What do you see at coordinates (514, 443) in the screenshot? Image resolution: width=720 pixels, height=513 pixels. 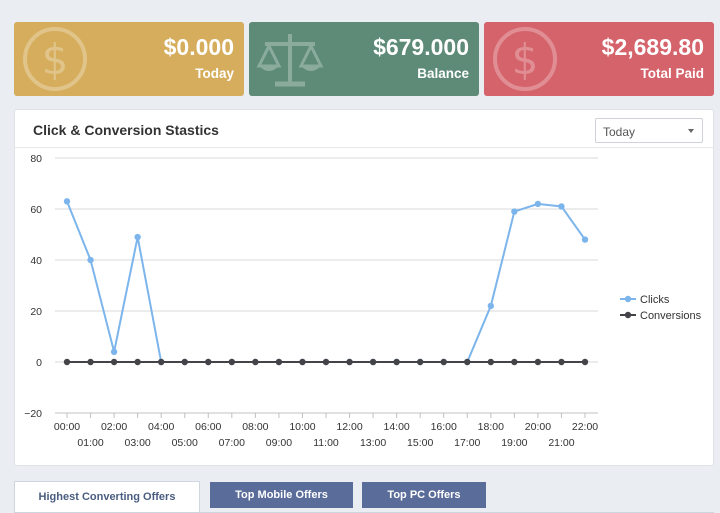 I see `x-tick-label: 19:00` at bounding box center [514, 443].